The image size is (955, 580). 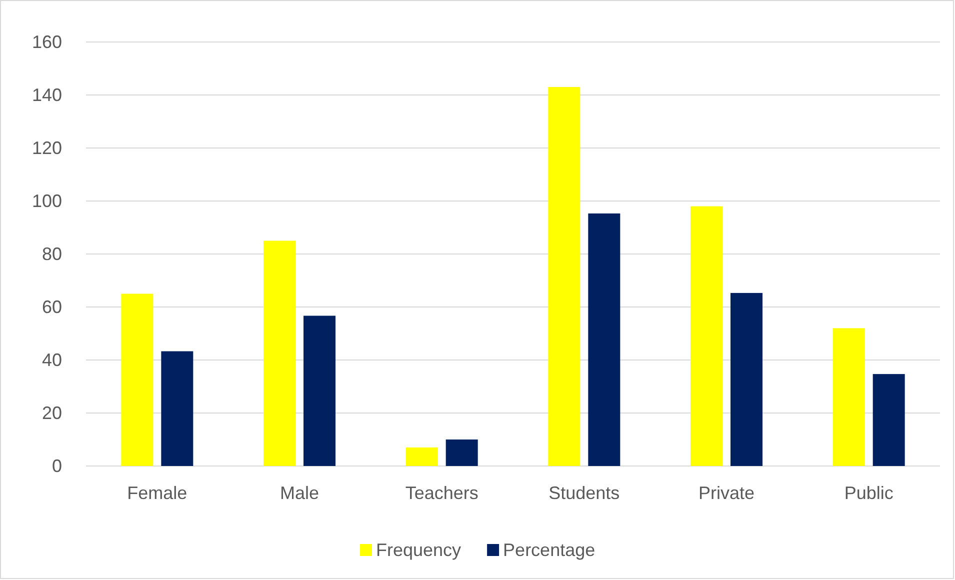 I want to click on x-tick-label: Students, so click(x=584, y=492).